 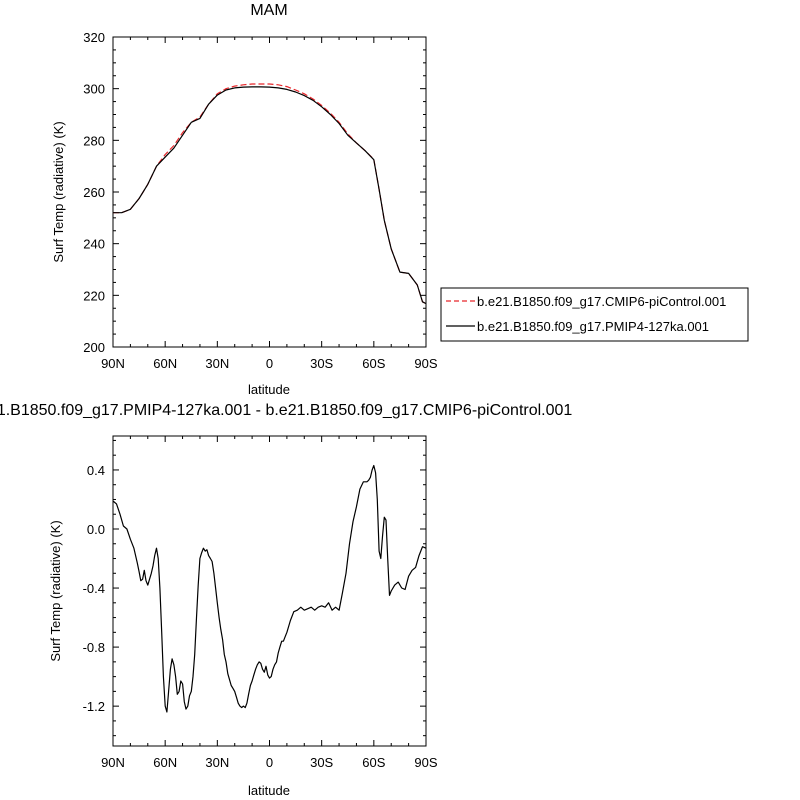 I want to click on bottom-y-tick-label: 0.0, so click(x=96, y=529).